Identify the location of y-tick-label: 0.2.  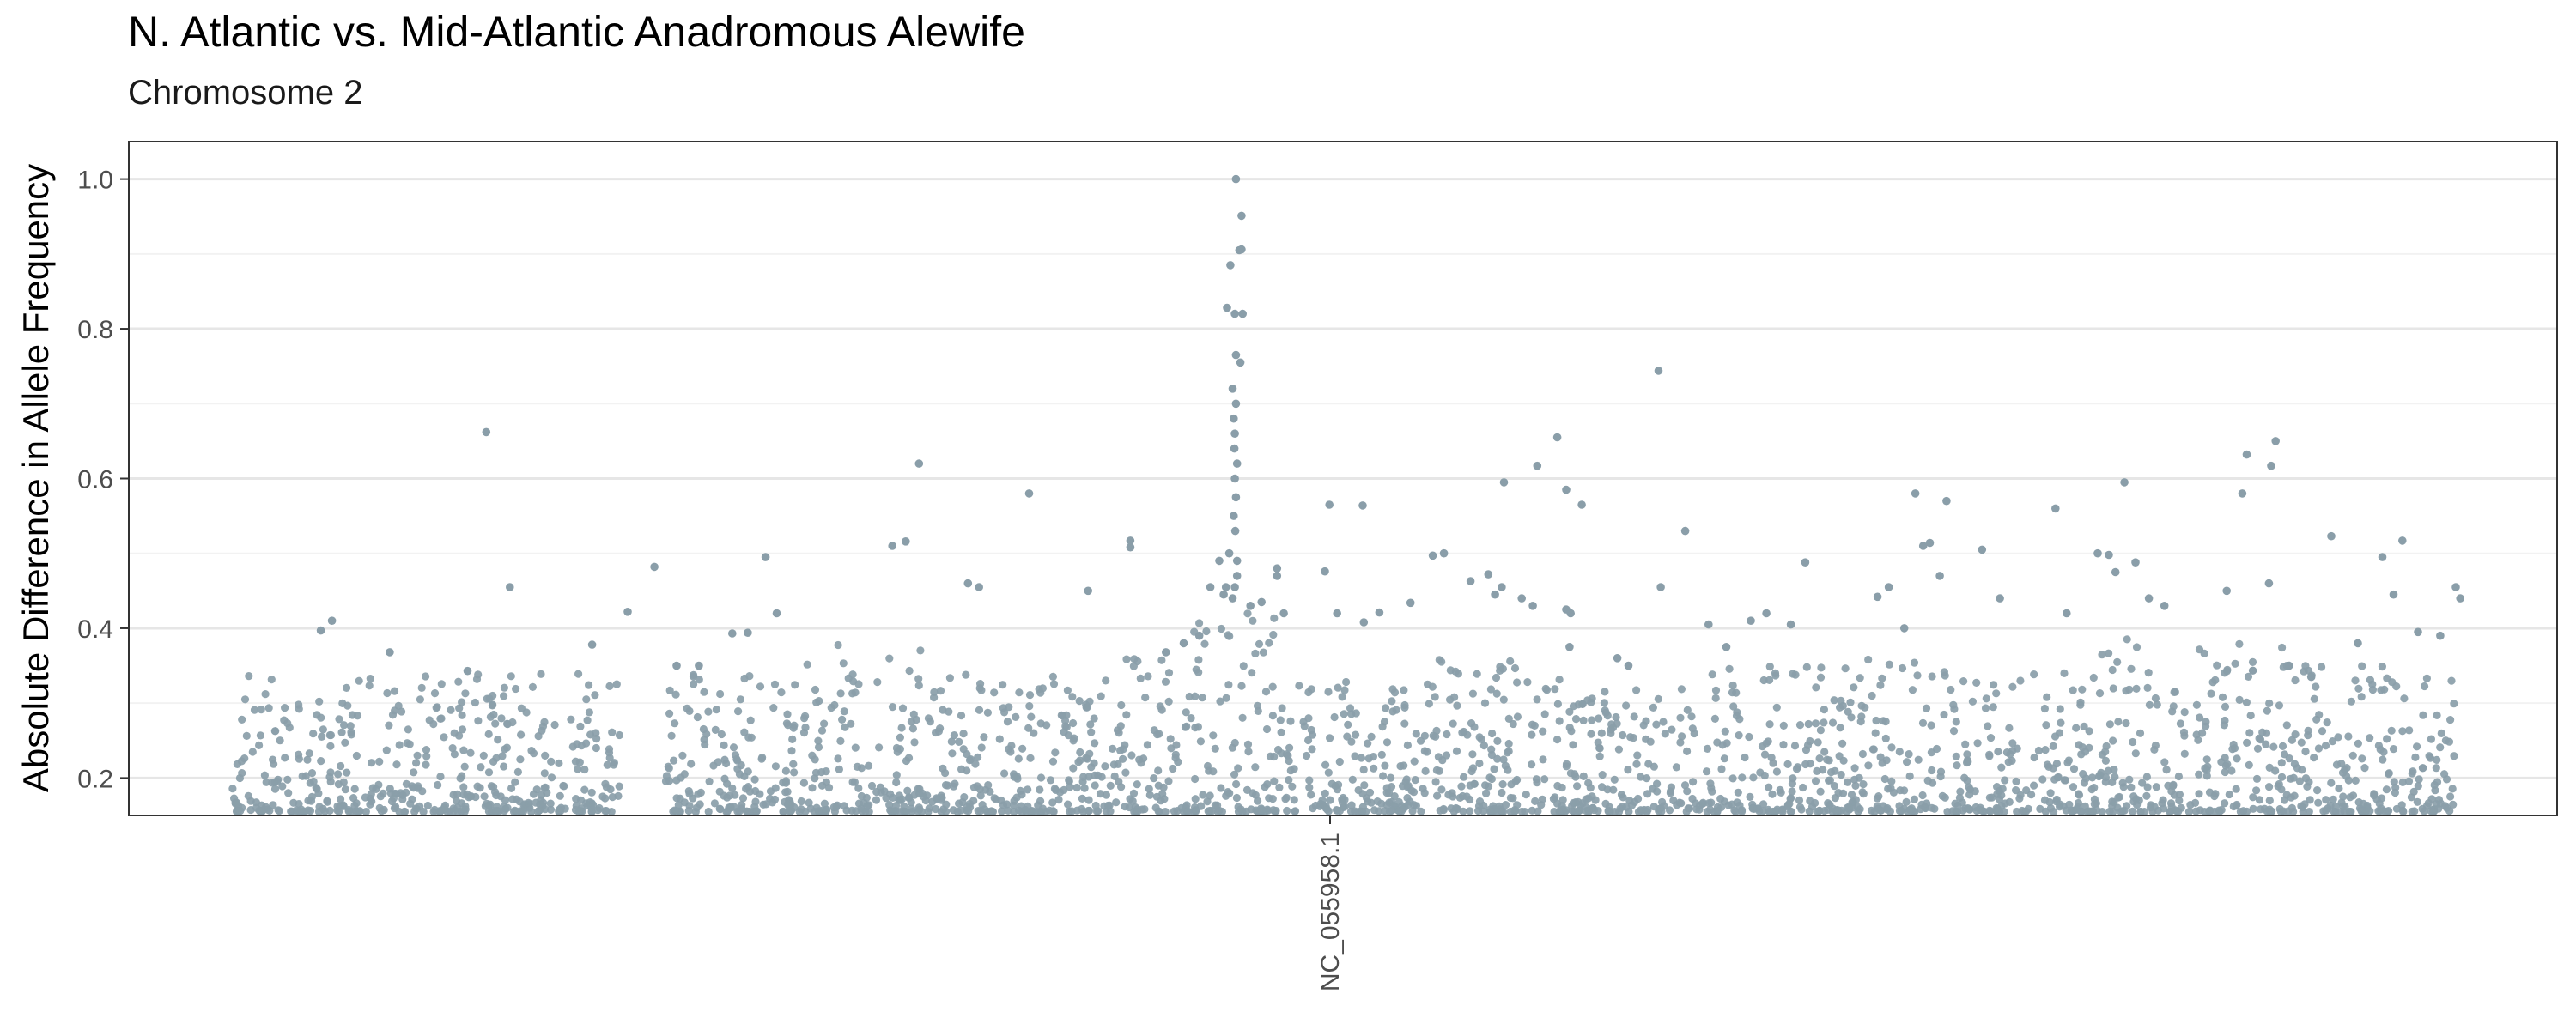
(95, 779).